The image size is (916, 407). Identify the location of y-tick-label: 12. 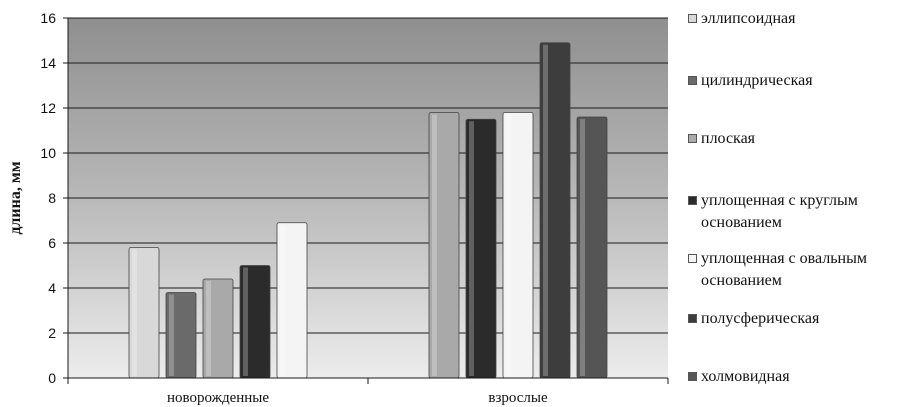
(48, 108).